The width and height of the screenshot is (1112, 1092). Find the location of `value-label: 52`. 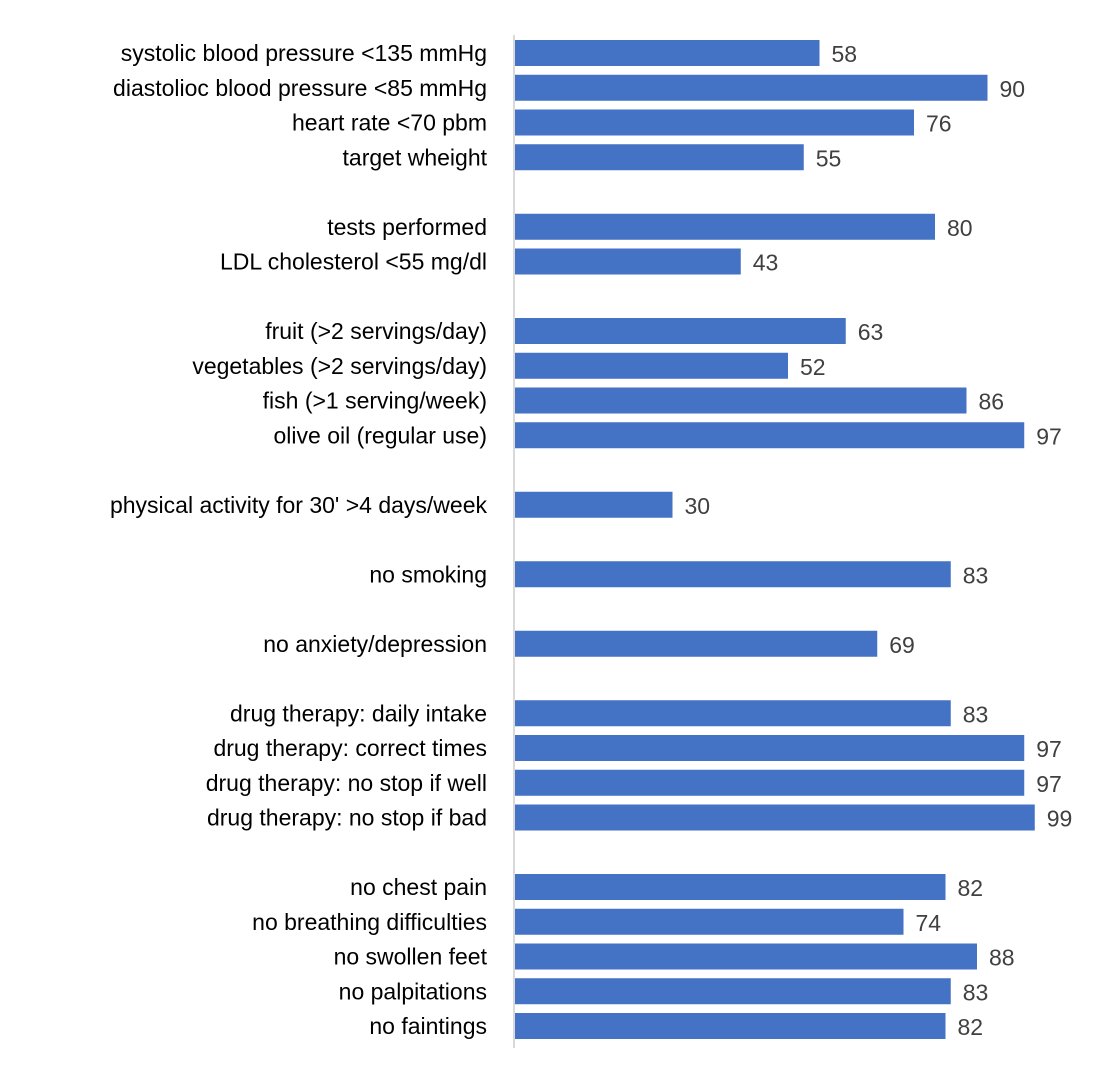

value-label: 52 is located at coordinates (813, 367).